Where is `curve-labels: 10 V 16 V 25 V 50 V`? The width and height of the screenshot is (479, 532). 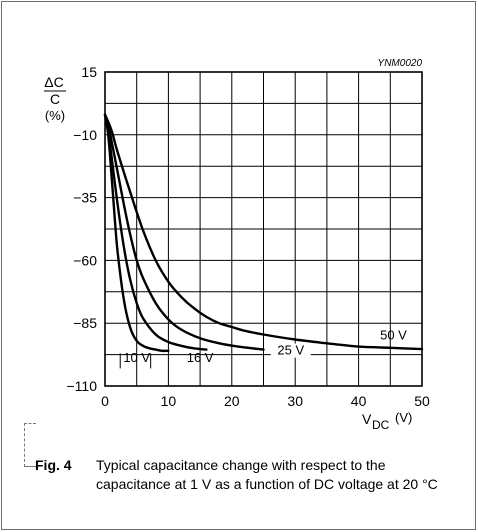
curve-labels: 10 V 16 V 25 V 50 V is located at coordinates (263, 348).